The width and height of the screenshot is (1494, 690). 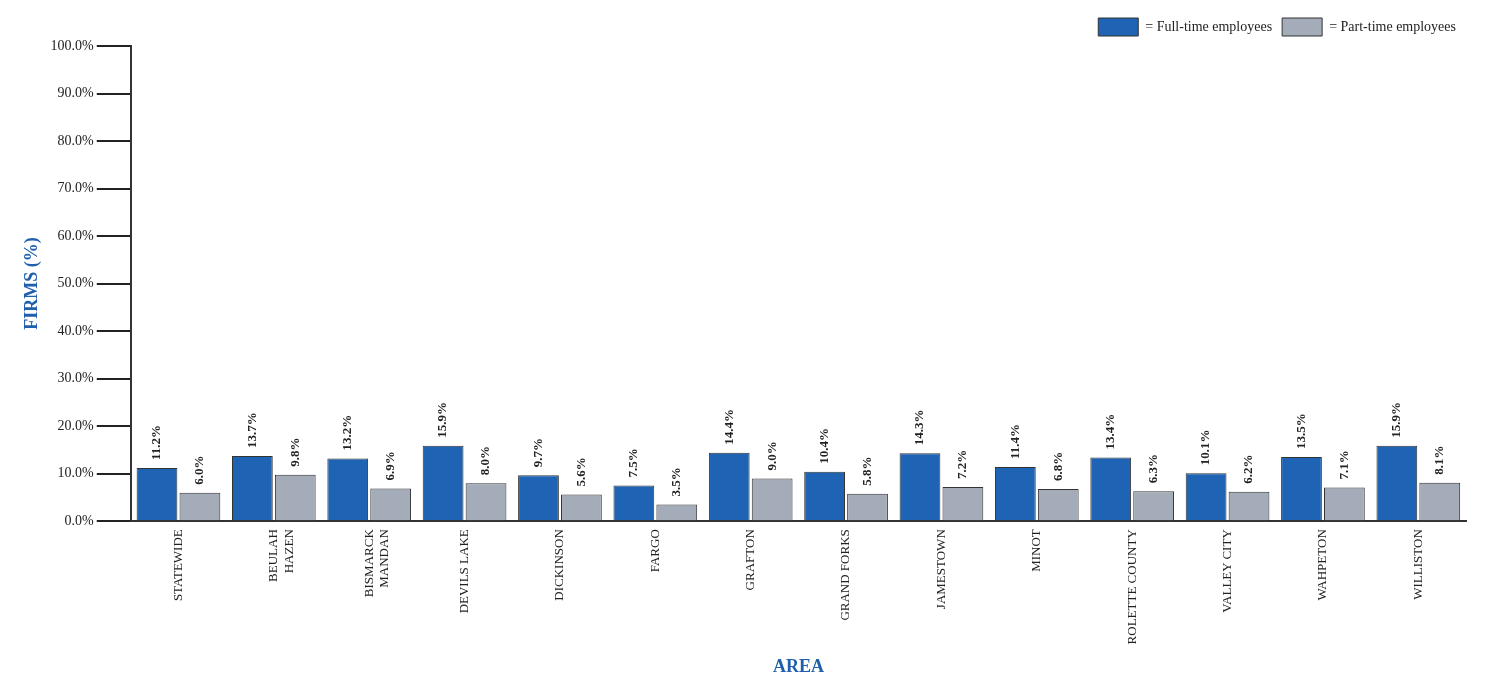 I want to click on data-label: 9.7%, so click(x=537, y=452).